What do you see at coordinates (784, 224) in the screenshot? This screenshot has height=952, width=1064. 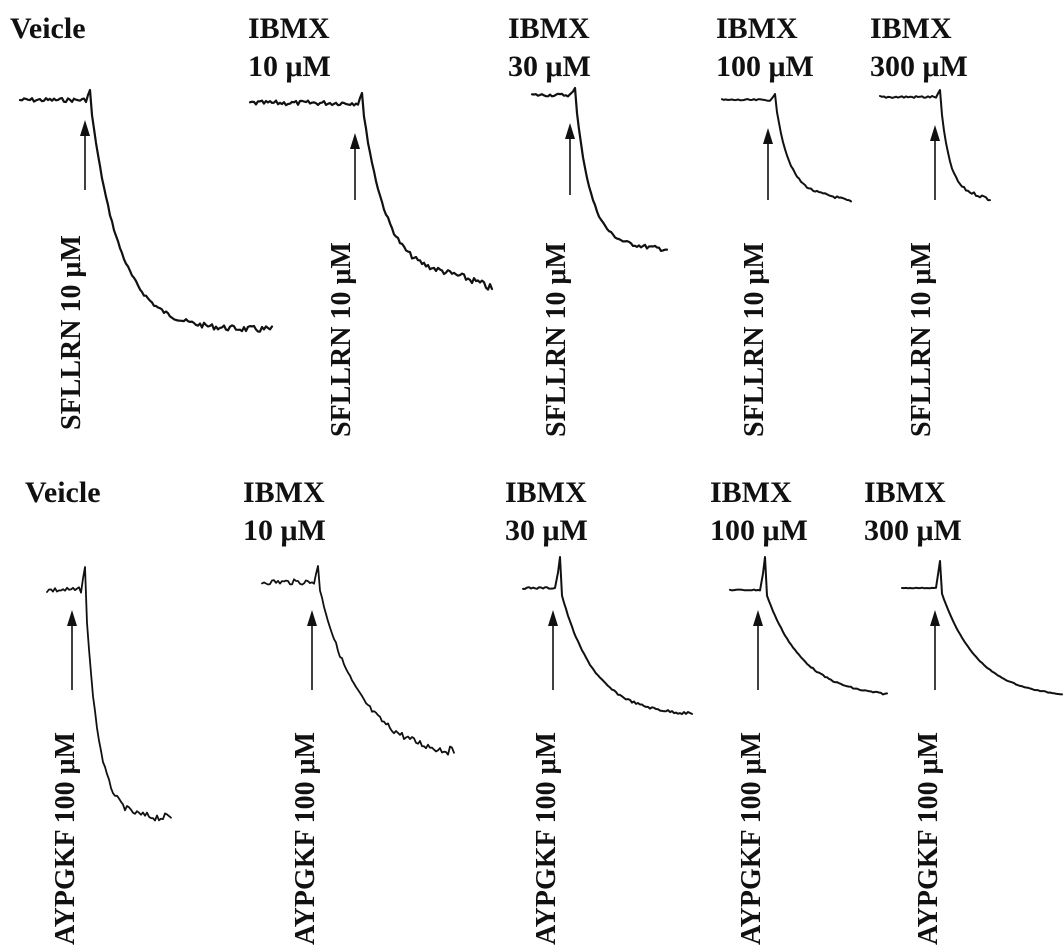 I see `trace-panel: IBMX 100 μM SFLLRN 10 μM` at bounding box center [784, 224].